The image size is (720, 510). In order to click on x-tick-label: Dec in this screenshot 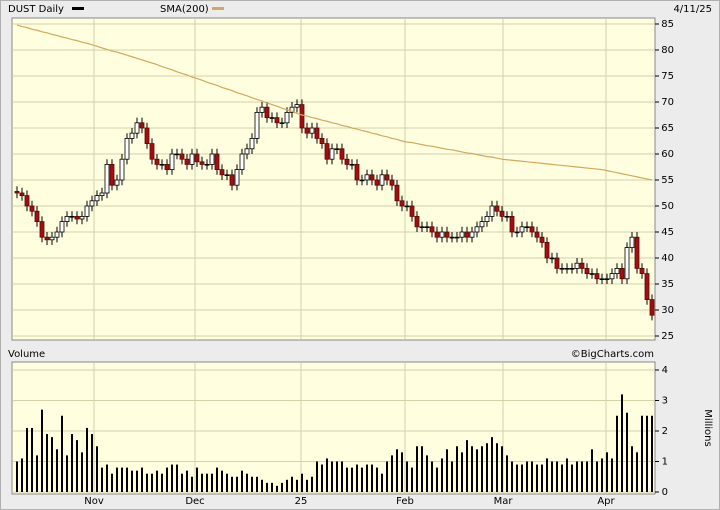, I will do `click(194, 501)`.